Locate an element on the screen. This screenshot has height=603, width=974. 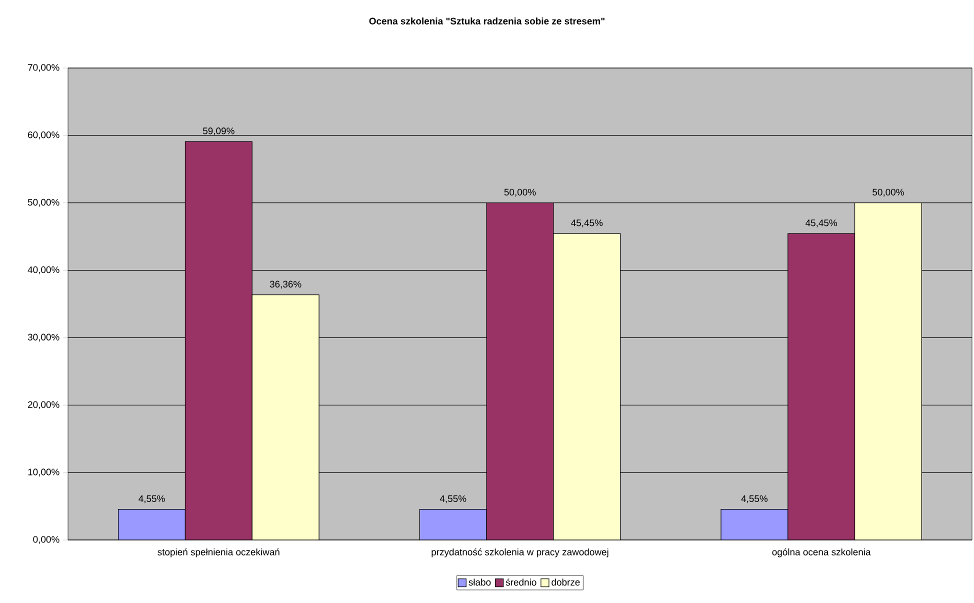
y-tick-label: 40,00% is located at coordinates (44, 270).